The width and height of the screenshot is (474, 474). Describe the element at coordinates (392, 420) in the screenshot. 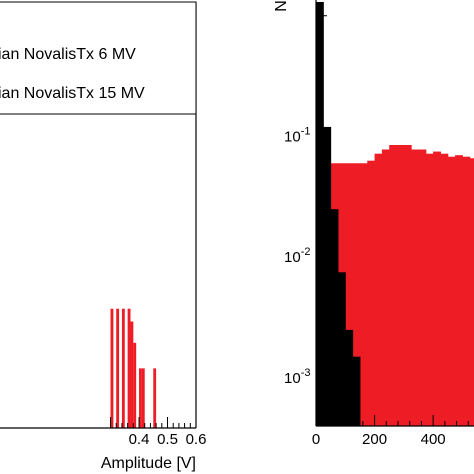

I see `right-x-ticks` at that location.